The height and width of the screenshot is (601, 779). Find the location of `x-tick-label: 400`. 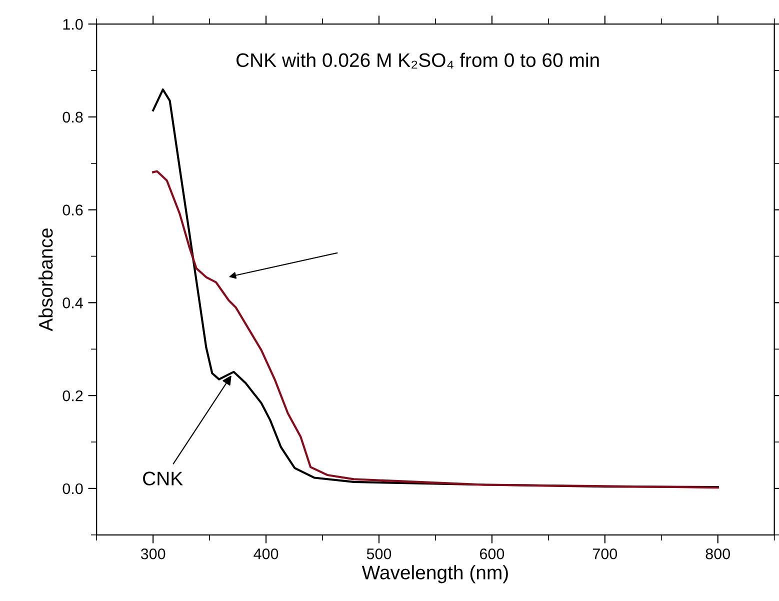

x-tick-label: 400 is located at coordinates (266, 554).